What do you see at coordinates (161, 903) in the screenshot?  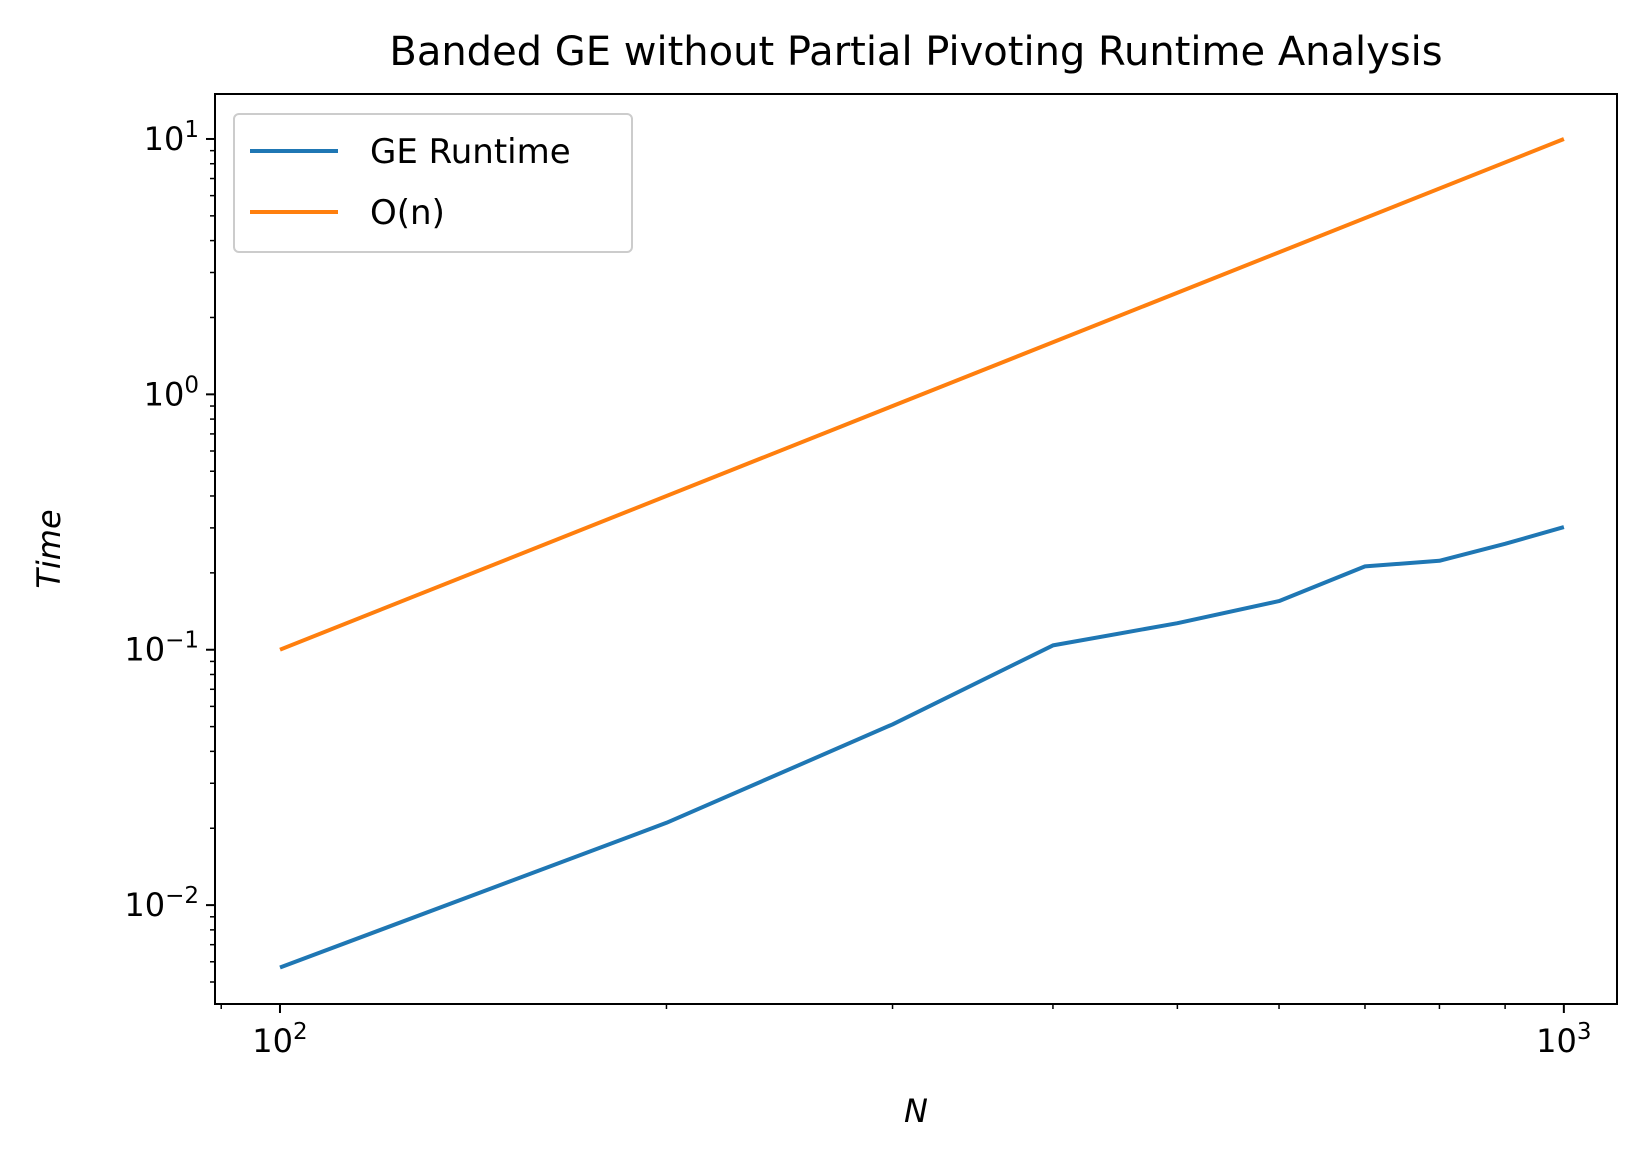 I see `y-tick-label: 10⁻²` at bounding box center [161, 903].